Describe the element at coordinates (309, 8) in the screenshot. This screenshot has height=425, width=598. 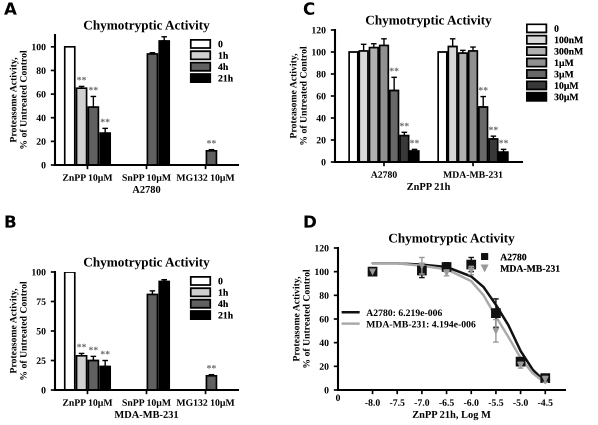
I see `text: C` at that location.